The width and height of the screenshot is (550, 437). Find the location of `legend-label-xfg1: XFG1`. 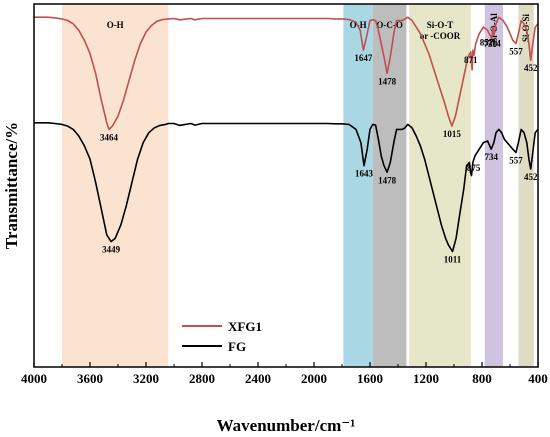

legend-label-xfg1: XFG1 is located at coordinates (245, 326).